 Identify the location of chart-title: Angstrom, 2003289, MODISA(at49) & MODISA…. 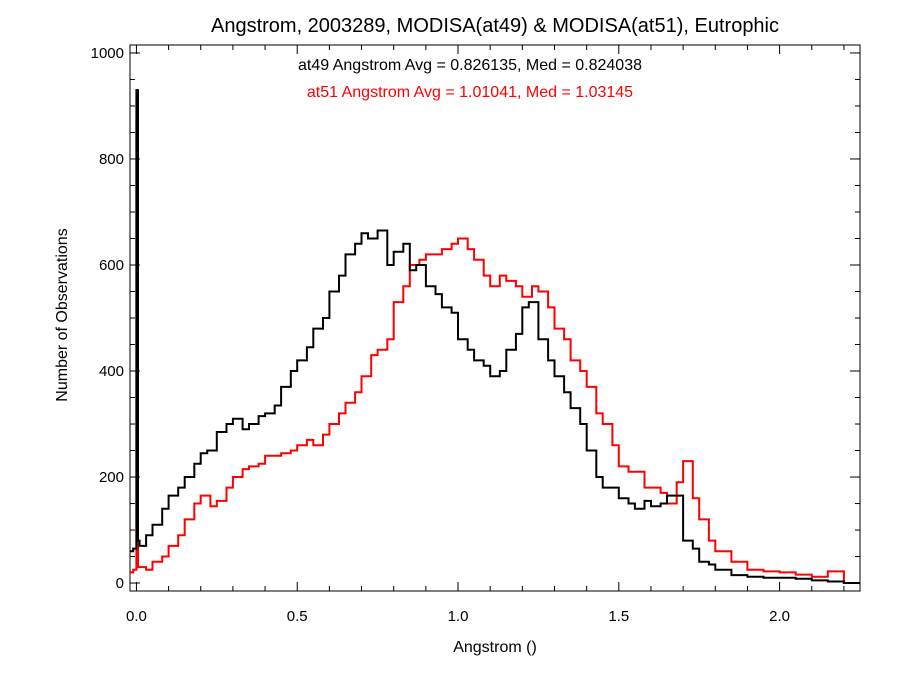
(495, 26).